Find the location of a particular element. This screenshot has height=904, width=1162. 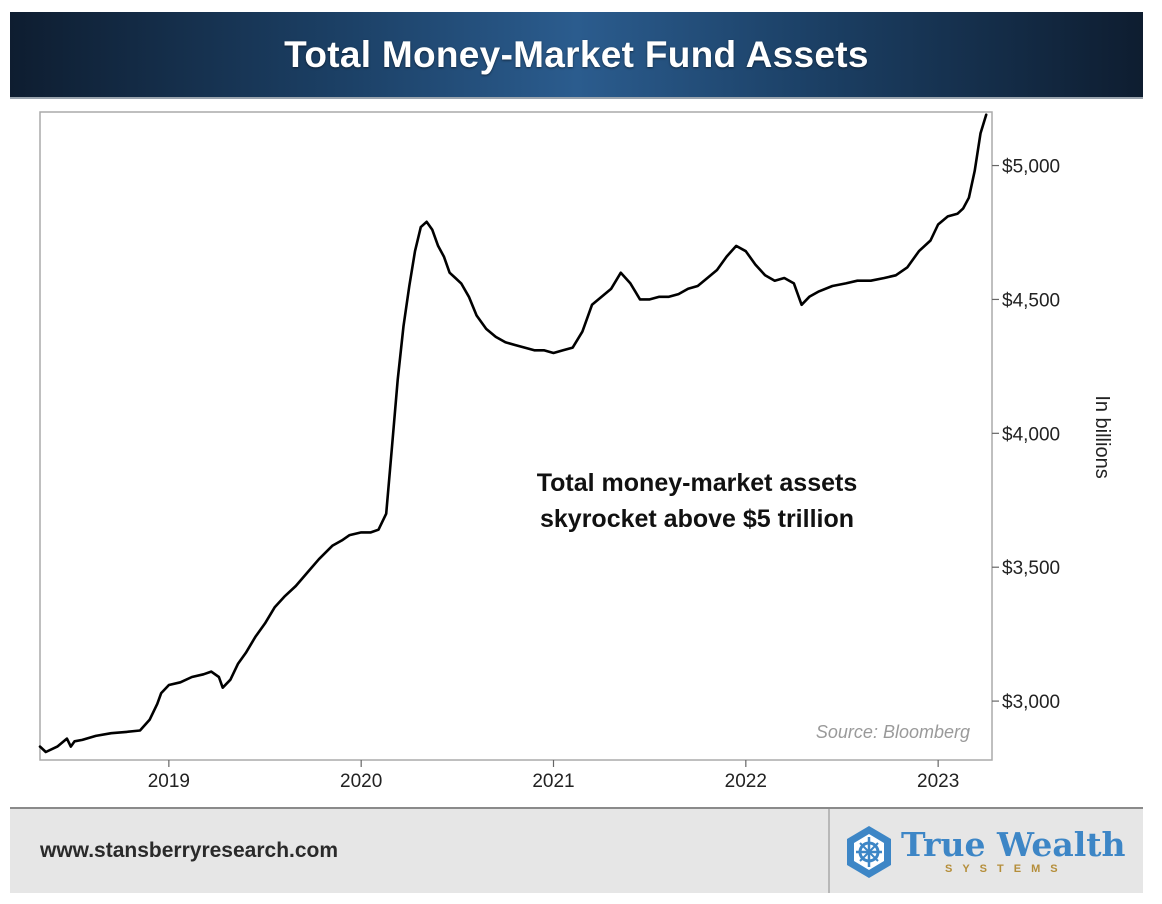

y-tick-label: $3,500 is located at coordinates (1031, 568).